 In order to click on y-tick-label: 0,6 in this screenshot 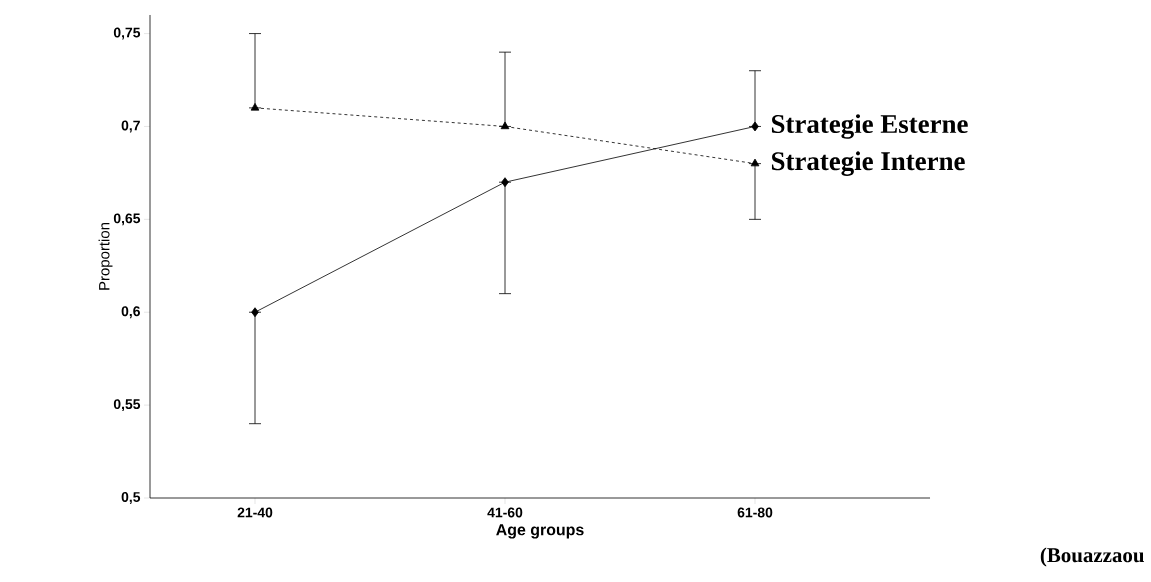, I will do `click(130, 312)`.